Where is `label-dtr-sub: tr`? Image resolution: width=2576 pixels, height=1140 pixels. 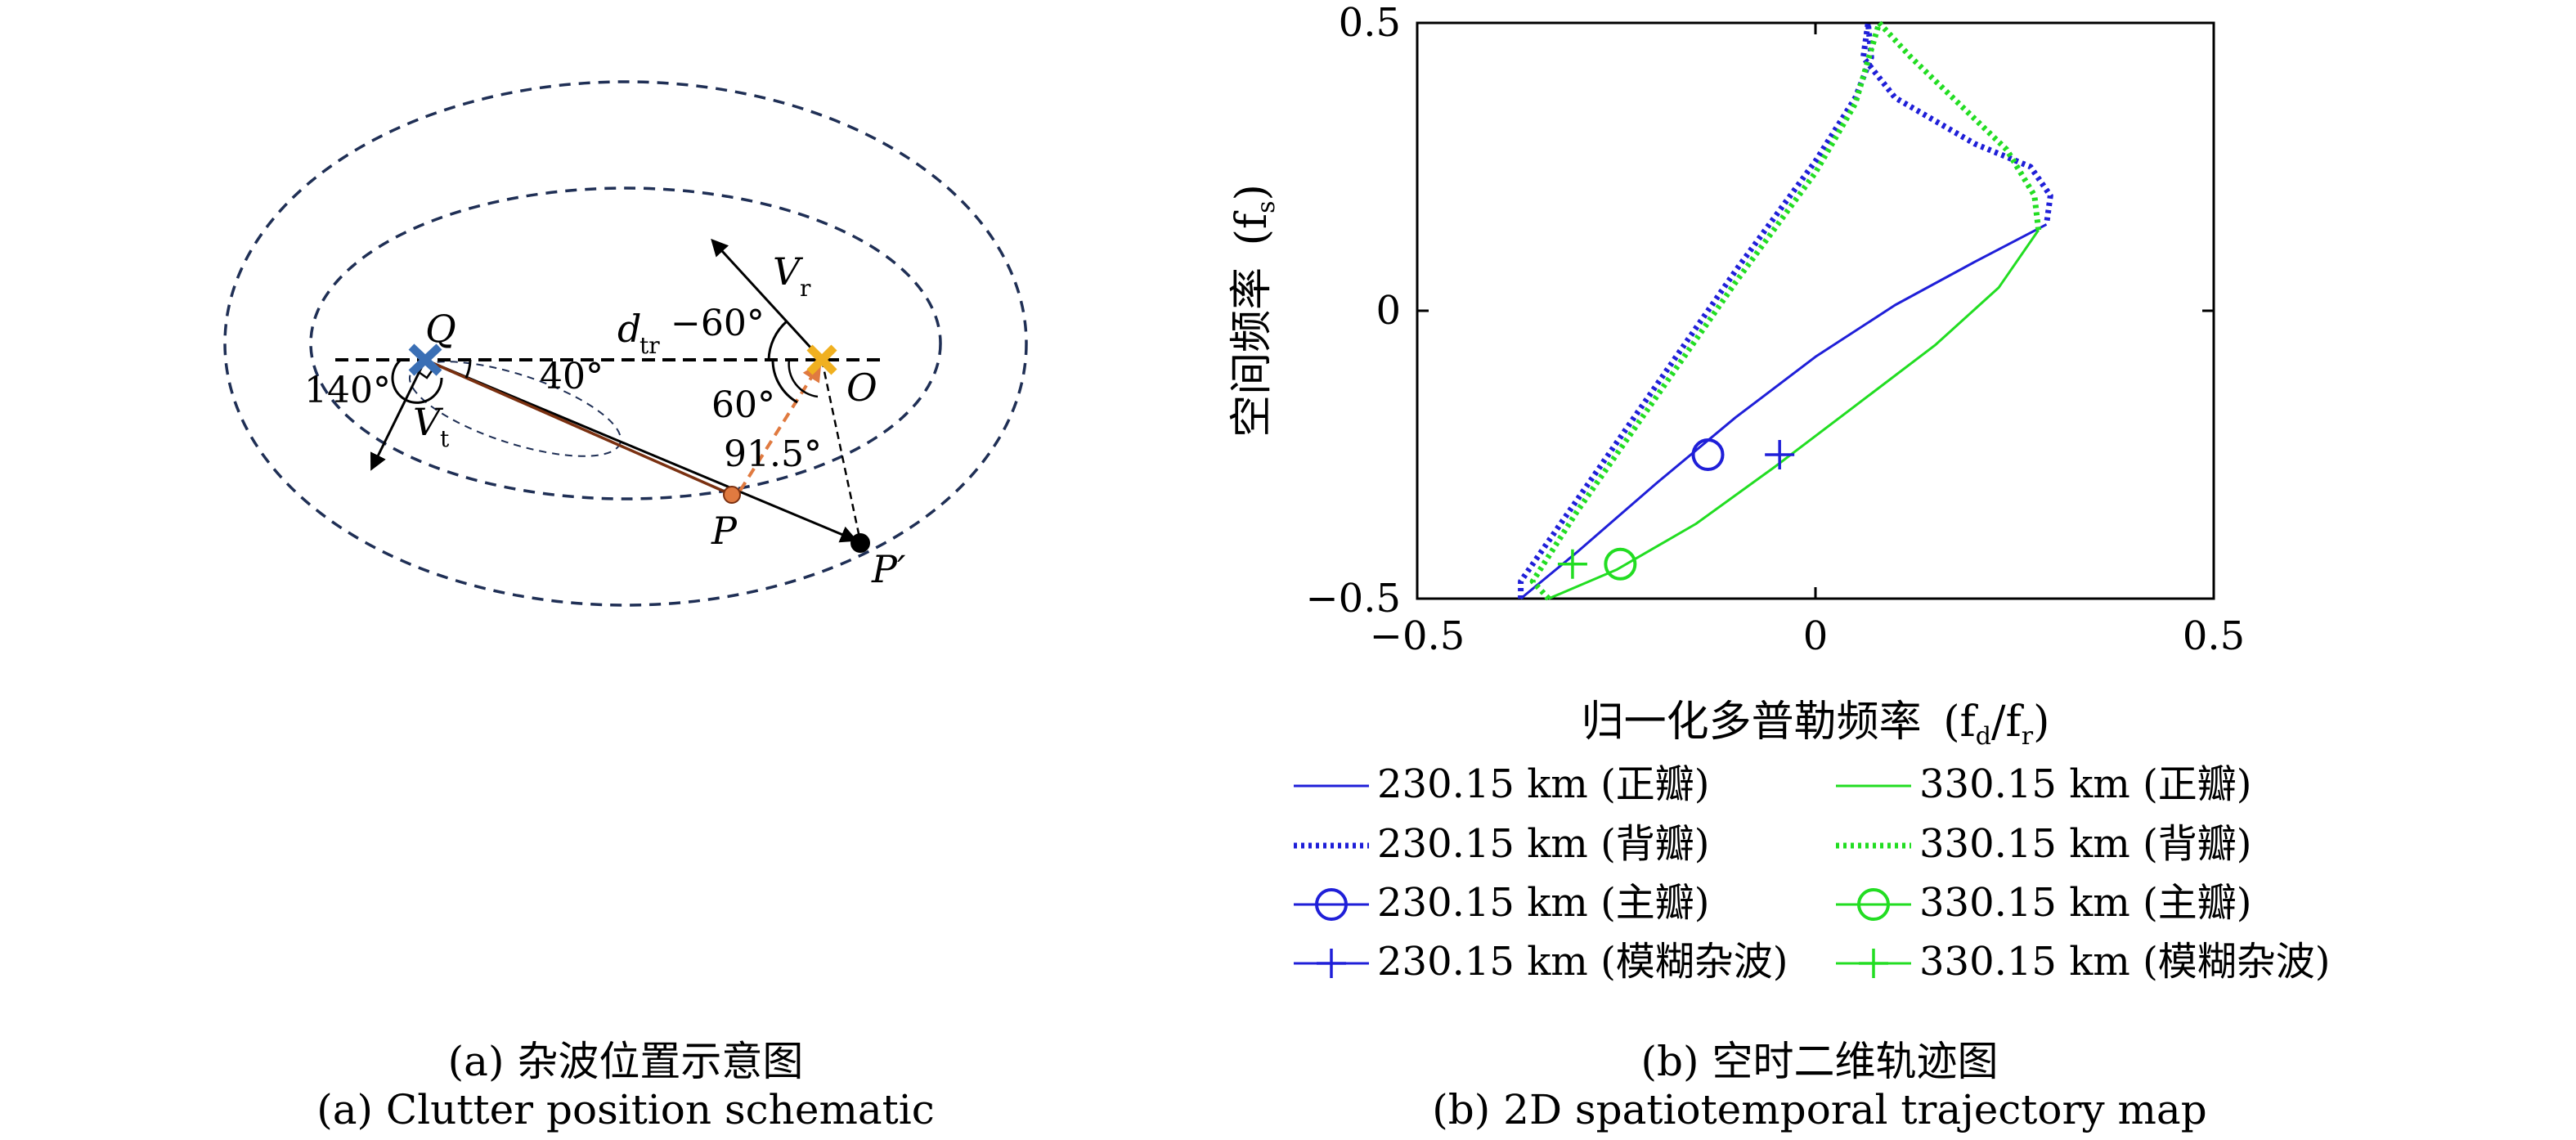 label-dtr-sub: tr is located at coordinates (650, 345).